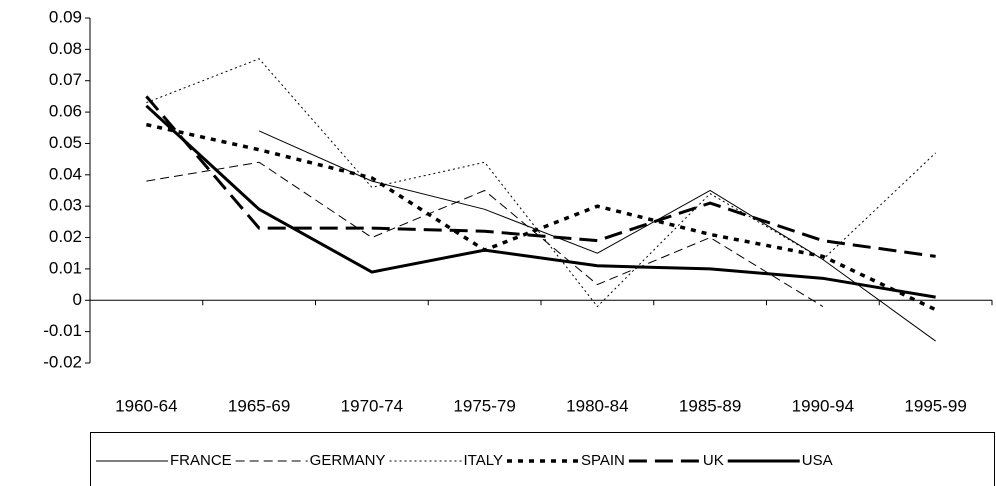  I want to click on legend-label: SPAIN, so click(603, 460).